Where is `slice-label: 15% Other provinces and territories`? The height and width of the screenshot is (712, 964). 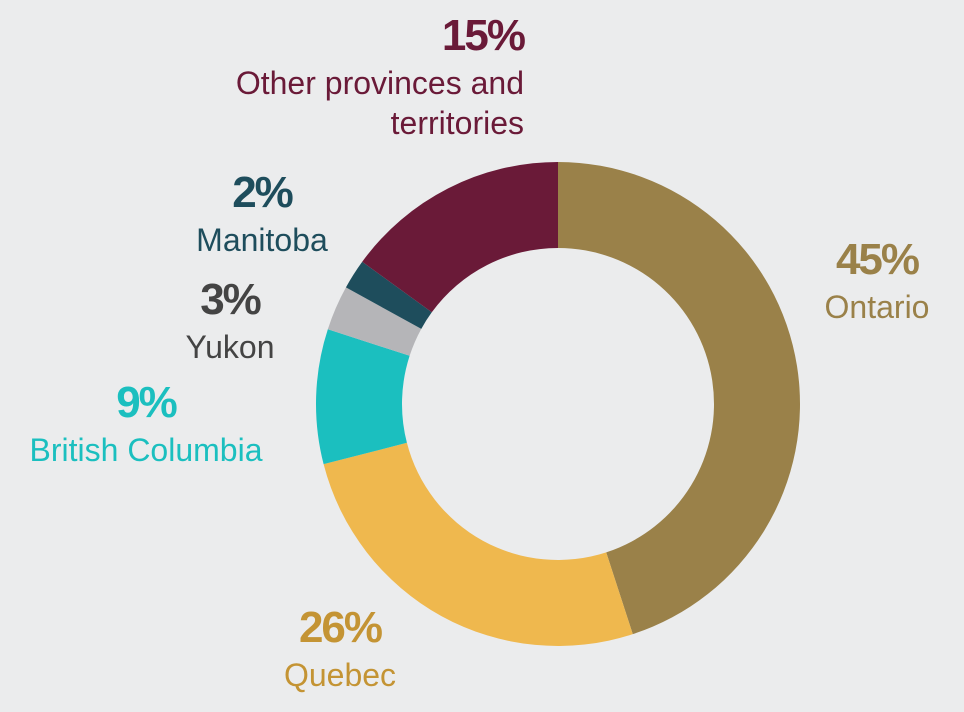 slice-label: 15% Other provinces and territories is located at coordinates (375, 75).